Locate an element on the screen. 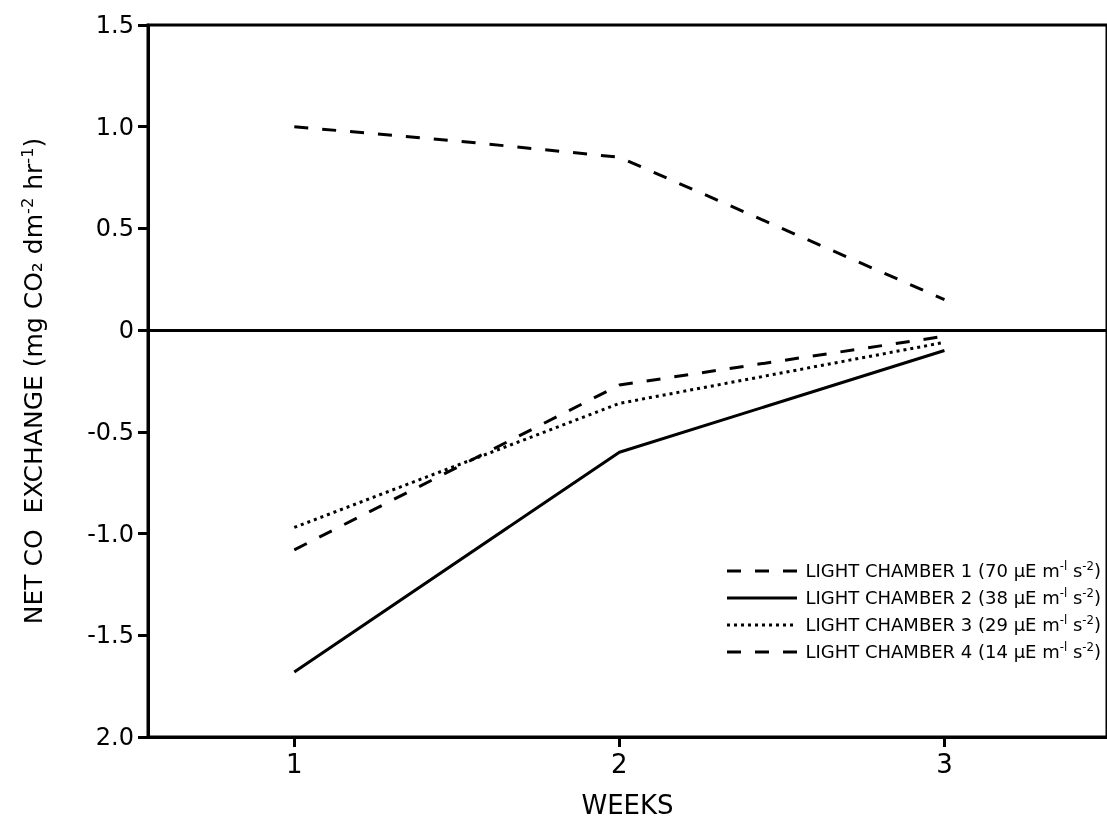 The width and height of the screenshot is (1107, 829). x-tick-label: 2 is located at coordinates (619, 764).